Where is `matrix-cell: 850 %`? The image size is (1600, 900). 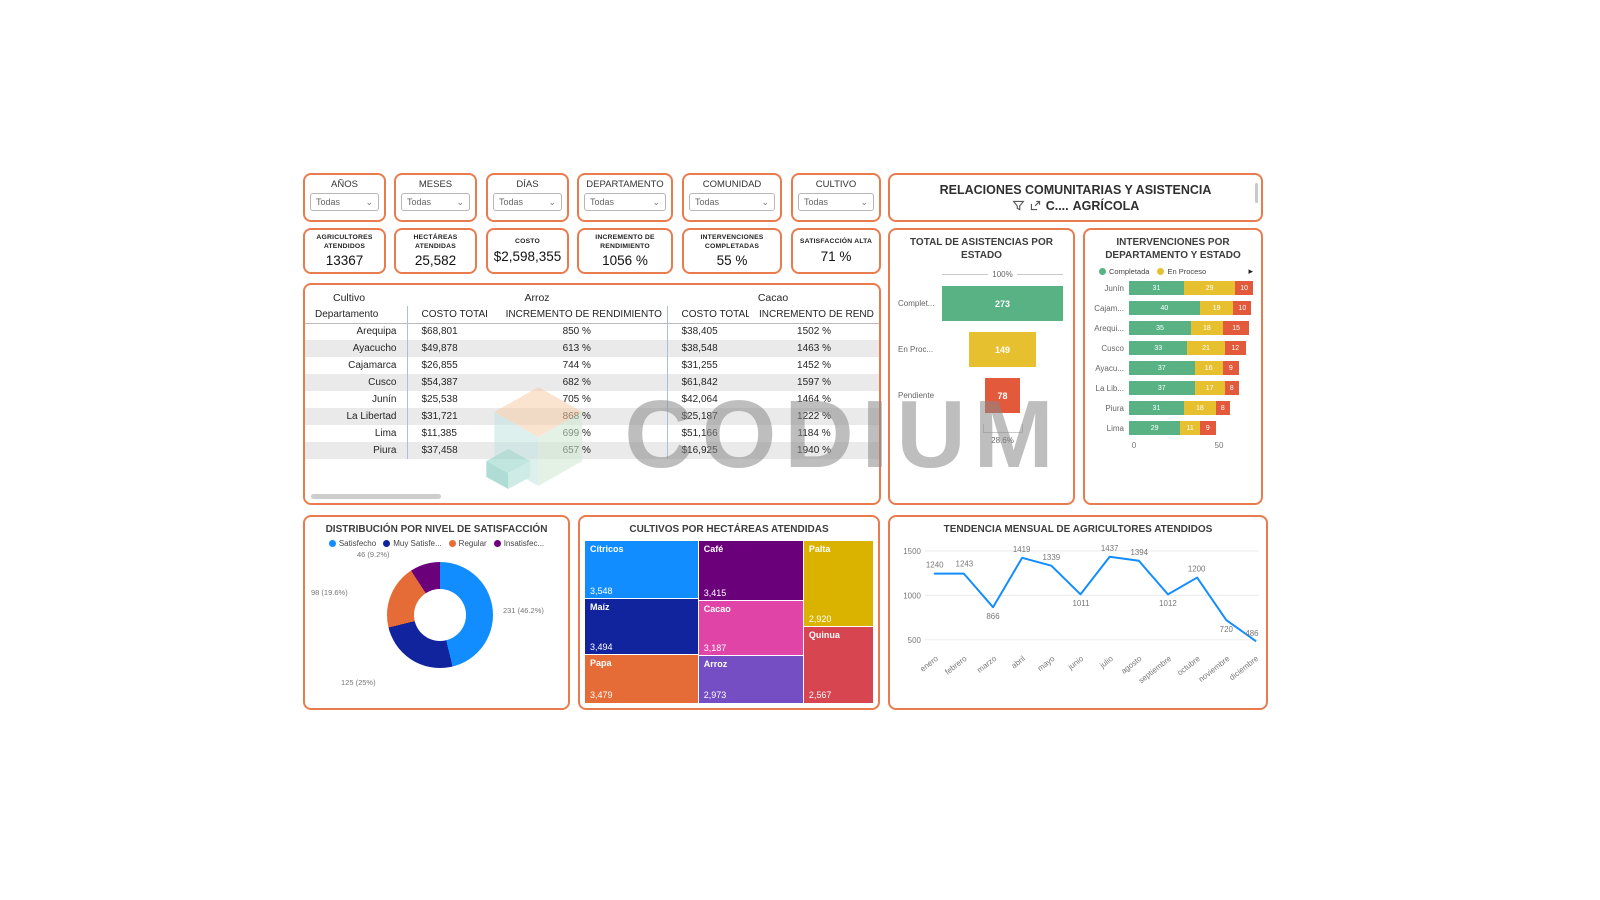 matrix-cell: 850 % is located at coordinates (576, 332).